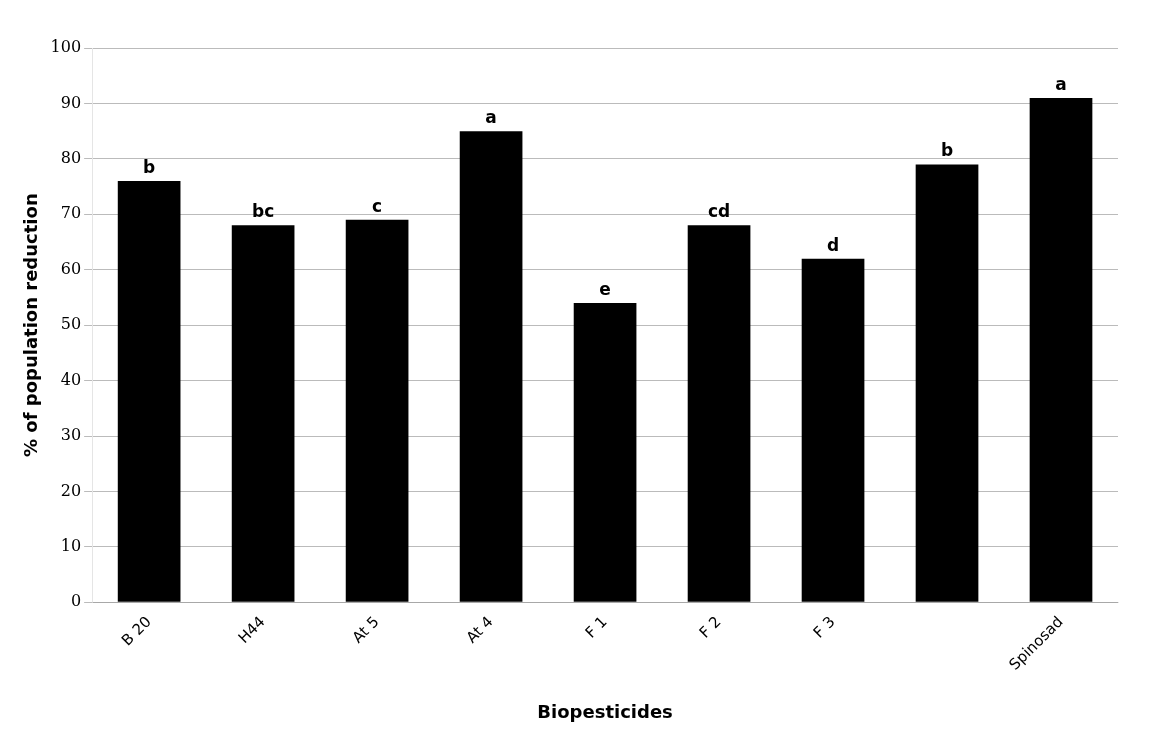 The width and height of the screenshot is (1160, 756). What do you see at coordinates (71, 268) in the screenshot?
I see `y-tick-label: 60` at bounding box center [71, 268].